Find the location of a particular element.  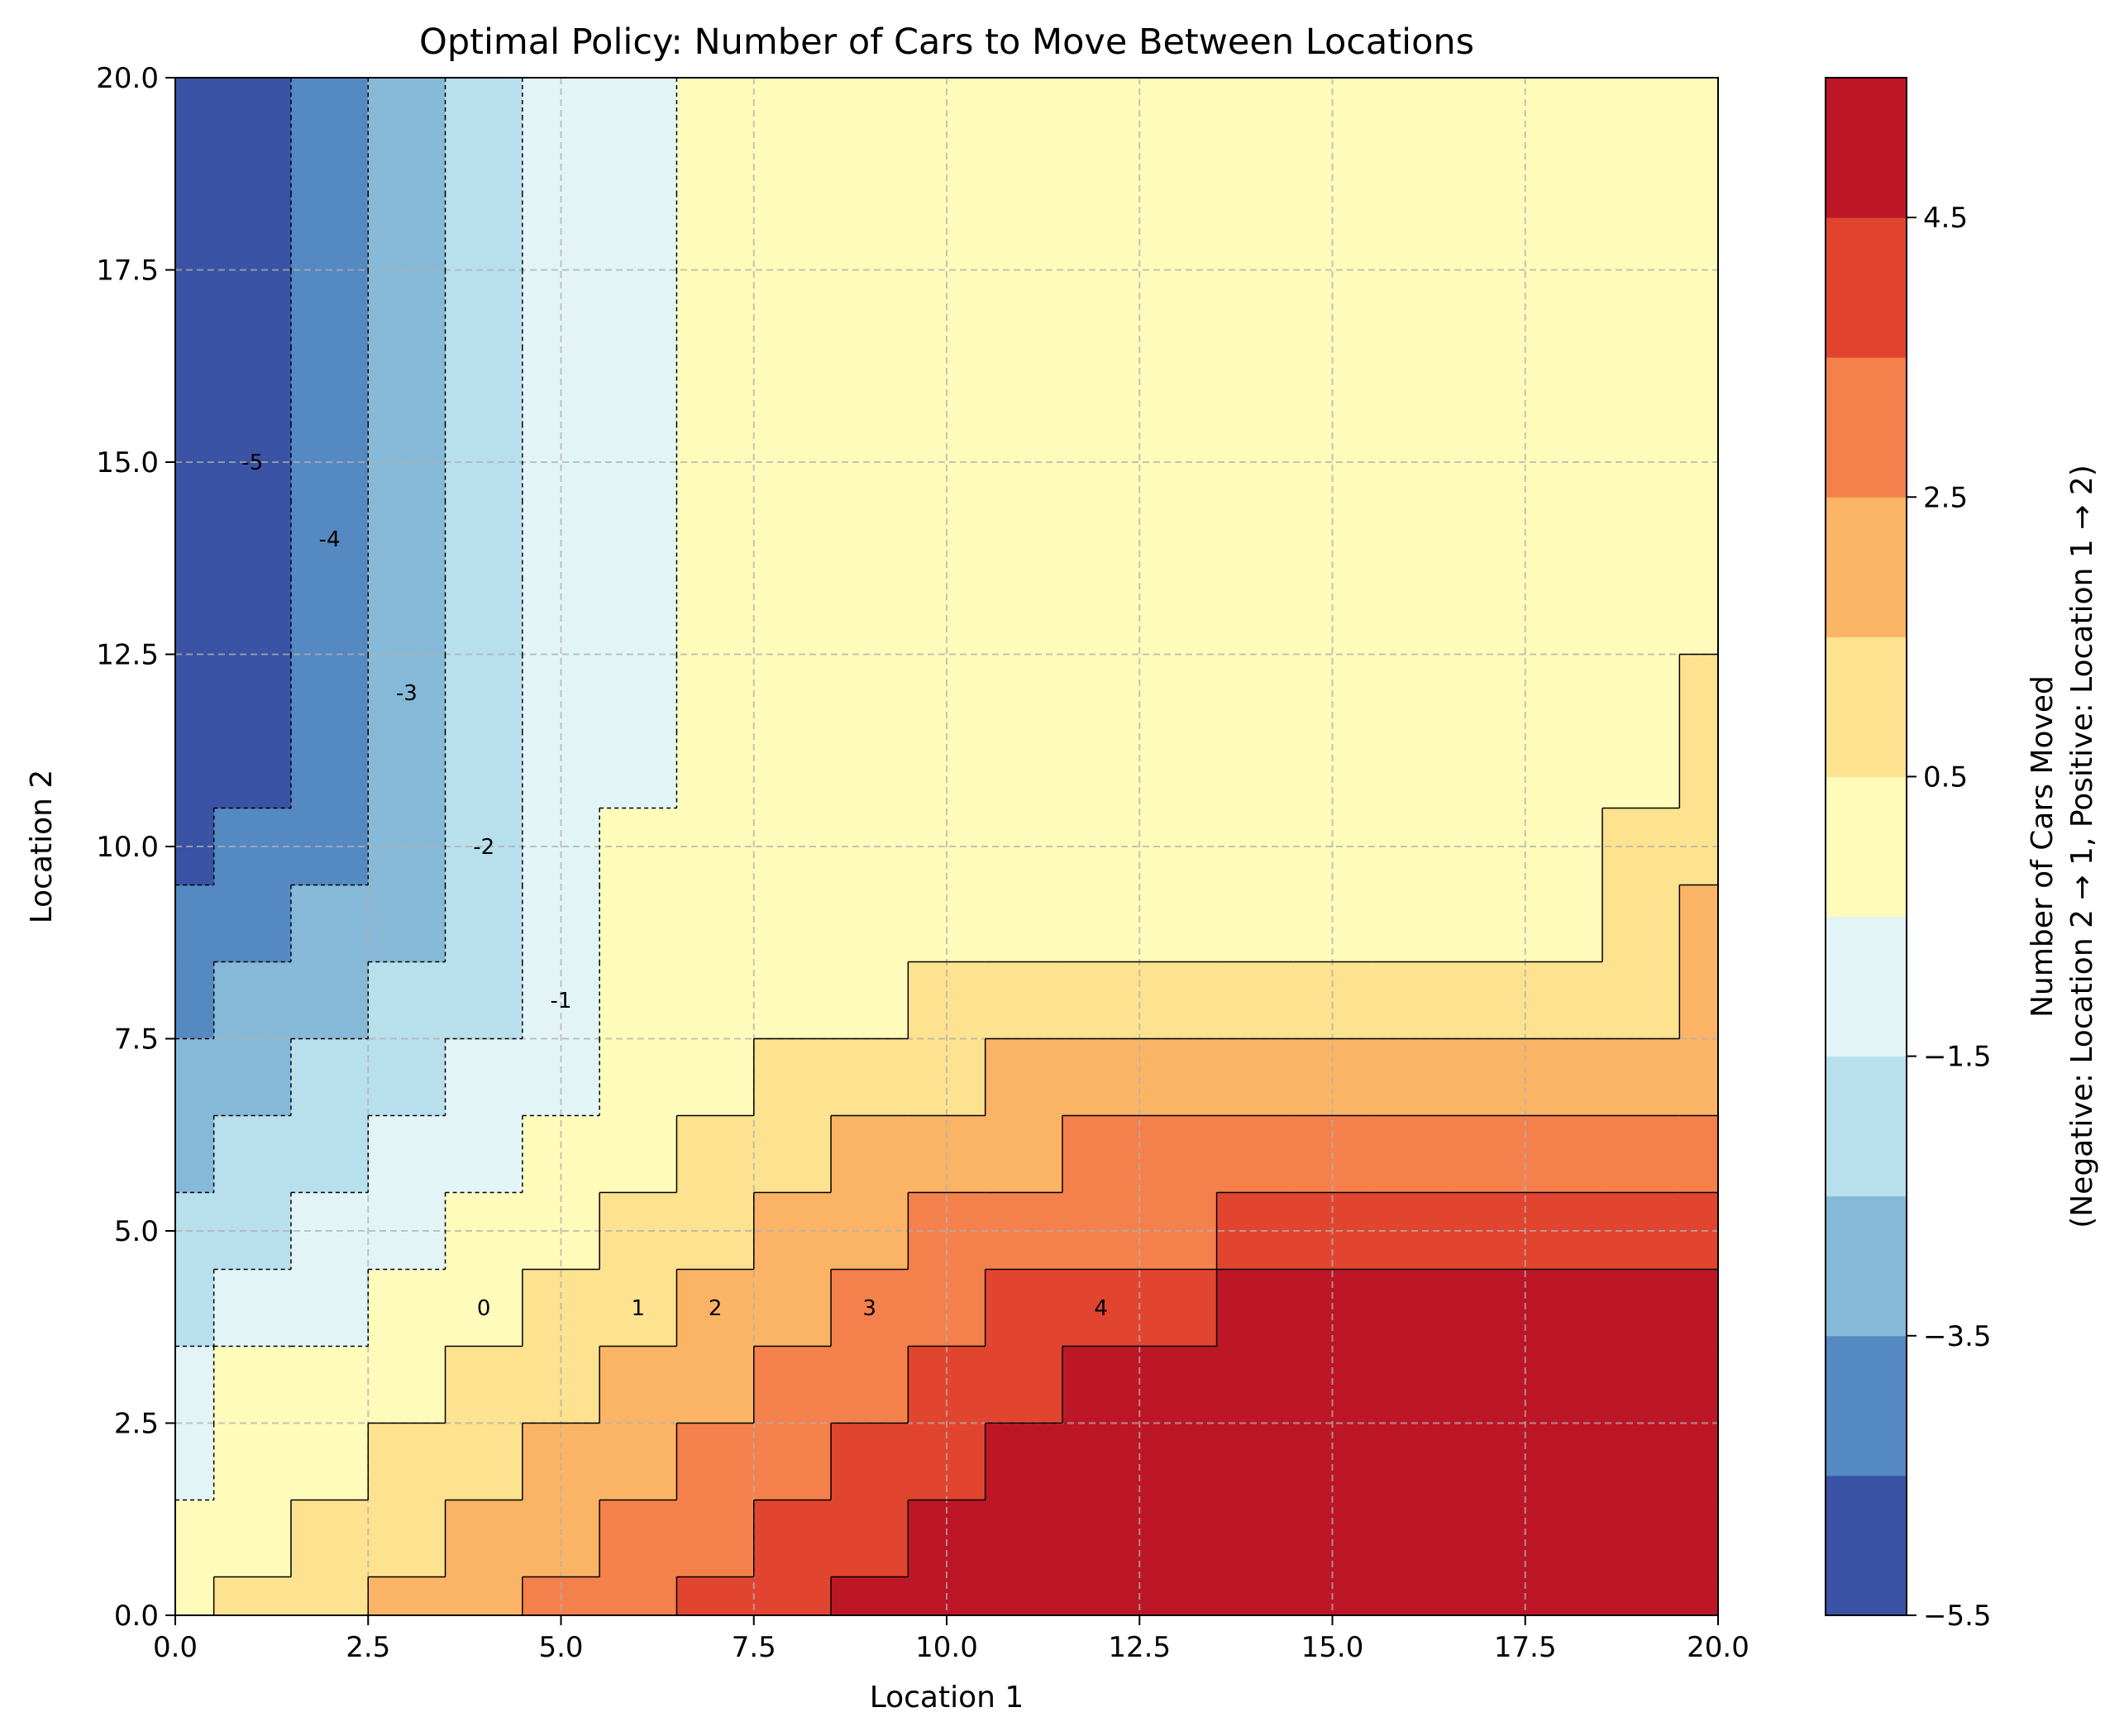

x-tick-label: 7.5 is located at coordinates (754, 1647).